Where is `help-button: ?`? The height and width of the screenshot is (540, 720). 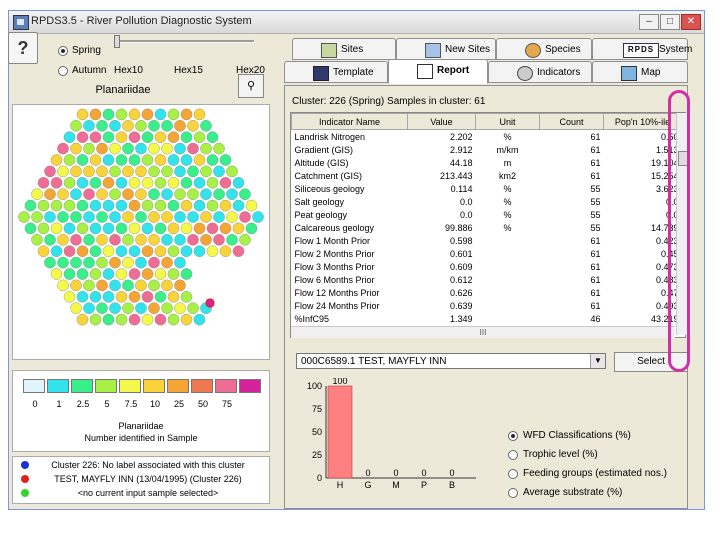 help-button: ? is located at coordinates (23, 48).